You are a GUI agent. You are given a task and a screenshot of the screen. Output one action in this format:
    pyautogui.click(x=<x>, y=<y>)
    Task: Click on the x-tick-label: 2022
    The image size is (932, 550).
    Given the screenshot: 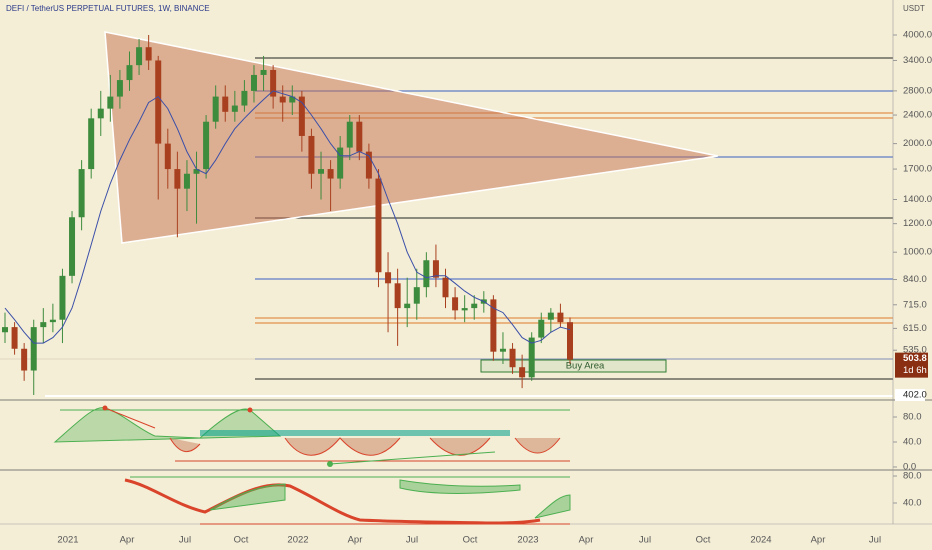 What is the action you would take?
    pyautogui.click(x=297, y=540)
    